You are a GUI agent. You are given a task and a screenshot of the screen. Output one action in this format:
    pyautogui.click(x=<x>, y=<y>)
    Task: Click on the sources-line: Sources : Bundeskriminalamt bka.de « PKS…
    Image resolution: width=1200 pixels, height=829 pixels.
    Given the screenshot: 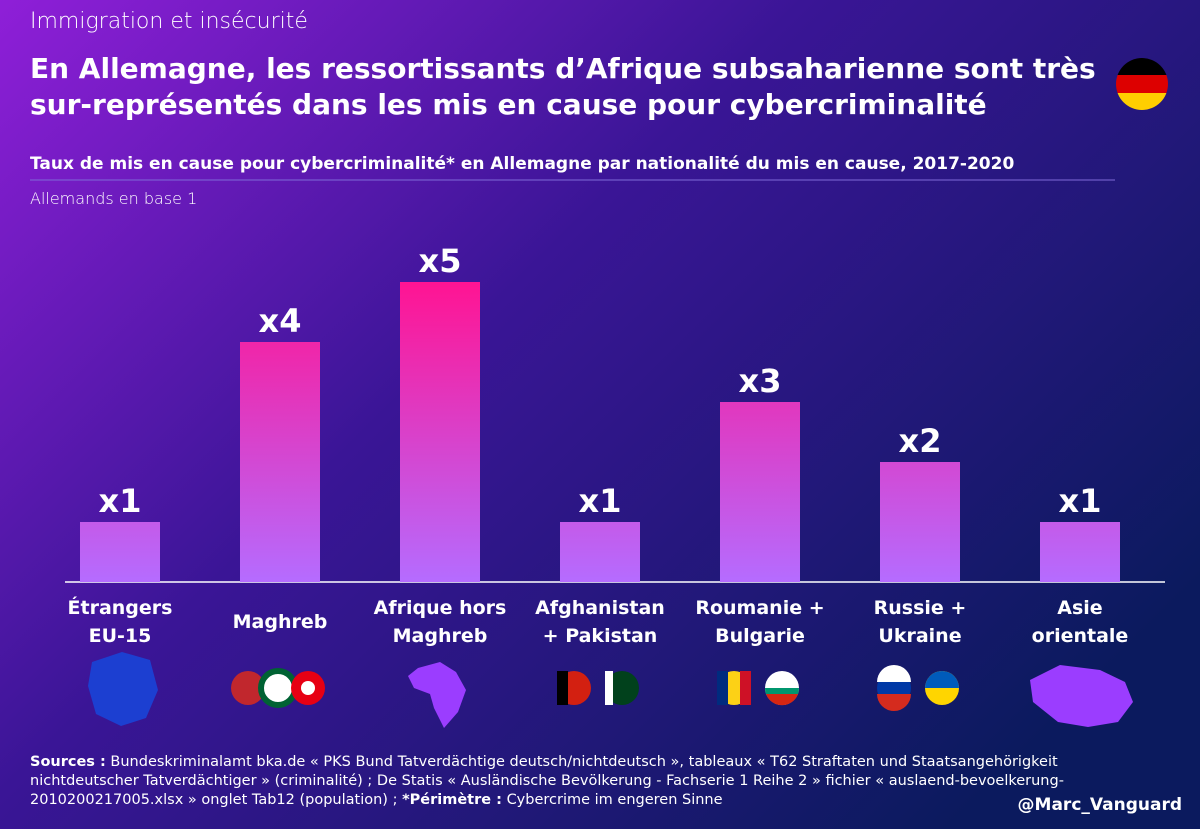 What is the action you would take?
    pyautogui.click(x=544, y=762)
    